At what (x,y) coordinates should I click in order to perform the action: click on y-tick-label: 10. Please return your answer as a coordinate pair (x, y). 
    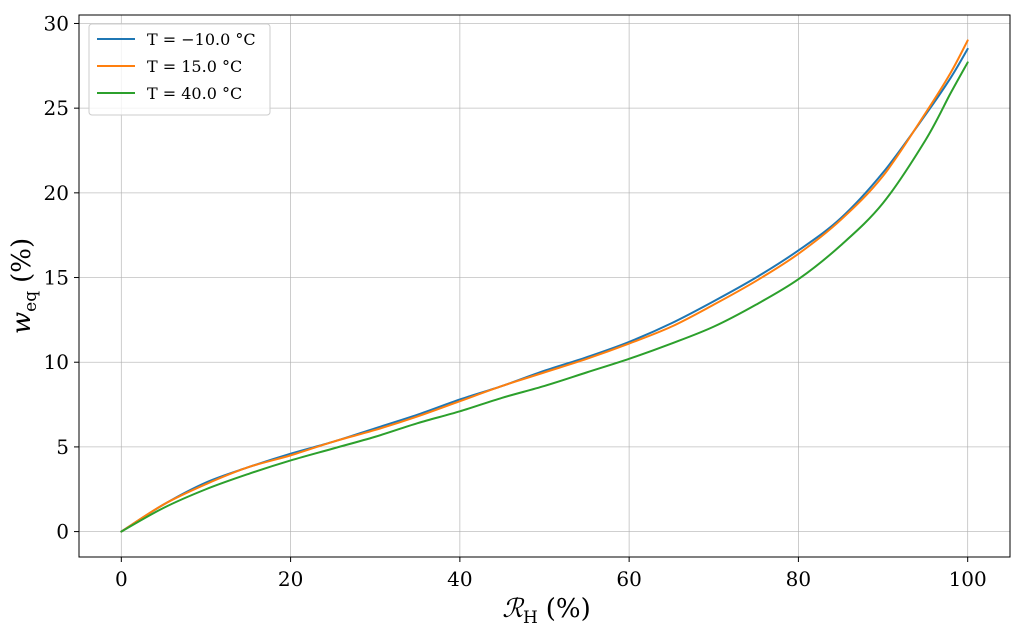
    Looking at the image, I should click on (56, 362).